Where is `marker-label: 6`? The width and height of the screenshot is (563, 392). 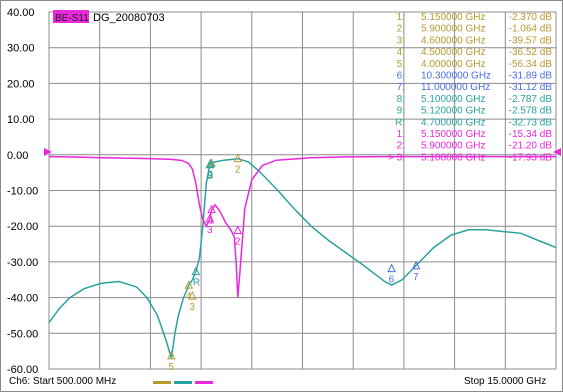
marker-label: 6 is located at coordinates (392, 280).